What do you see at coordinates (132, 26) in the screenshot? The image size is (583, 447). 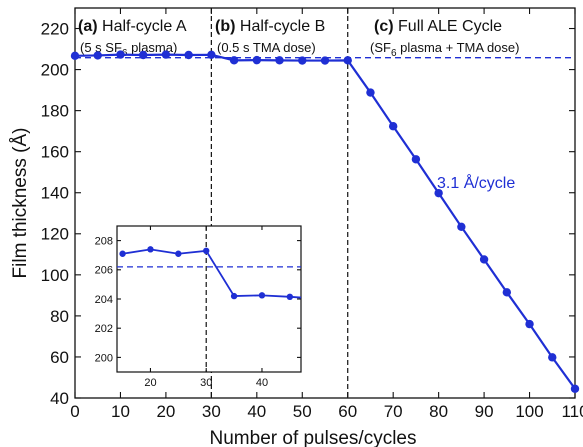 I see `panel-a-title: (a) Half-cycle A` at bounding box center [132, 26].